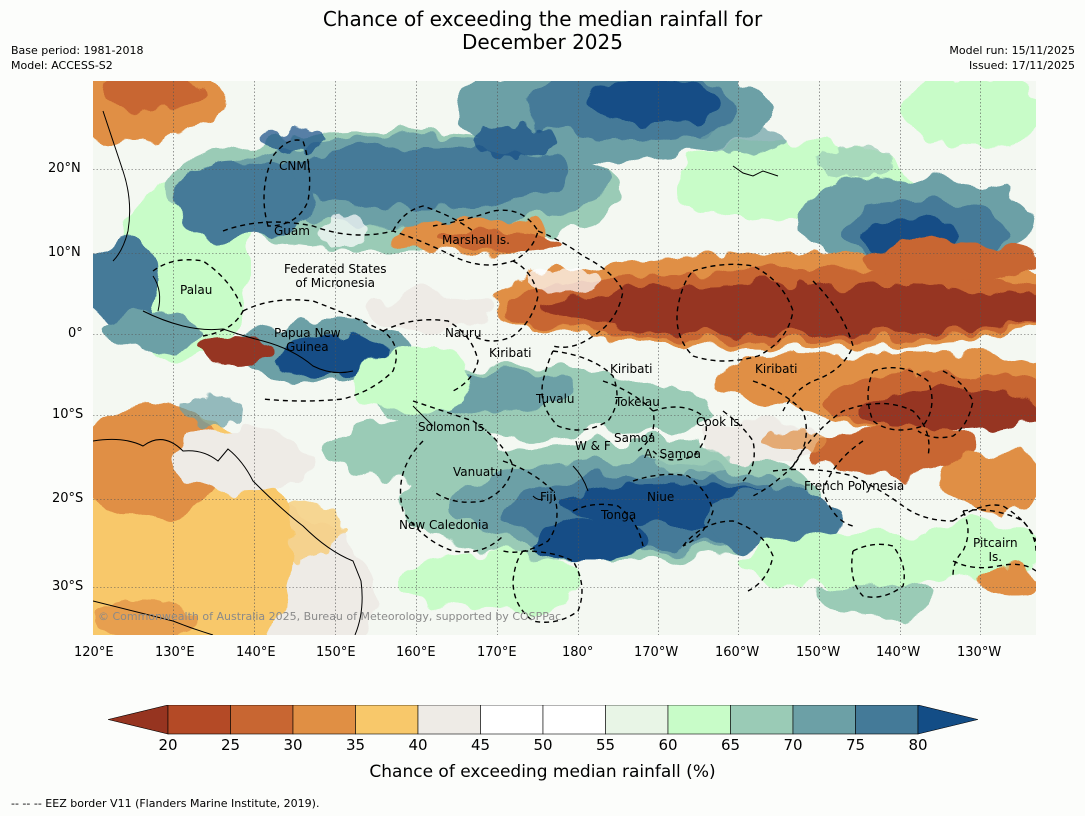 The image size is (1085, 816). Describe the element at coordinates (230, 745) in the screenshot. I see `colorbar-tick-25: 25` at that location.